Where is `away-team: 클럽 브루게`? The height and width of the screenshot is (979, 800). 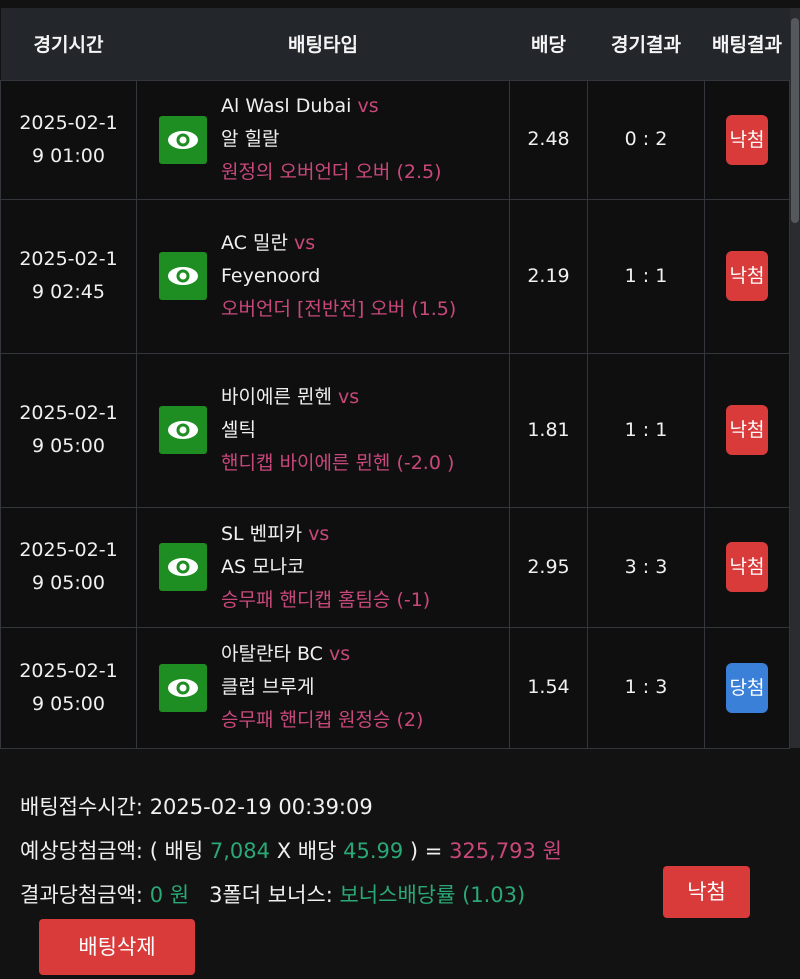
away-team: 클럽 브루게 is located at coordinates (268, 687).